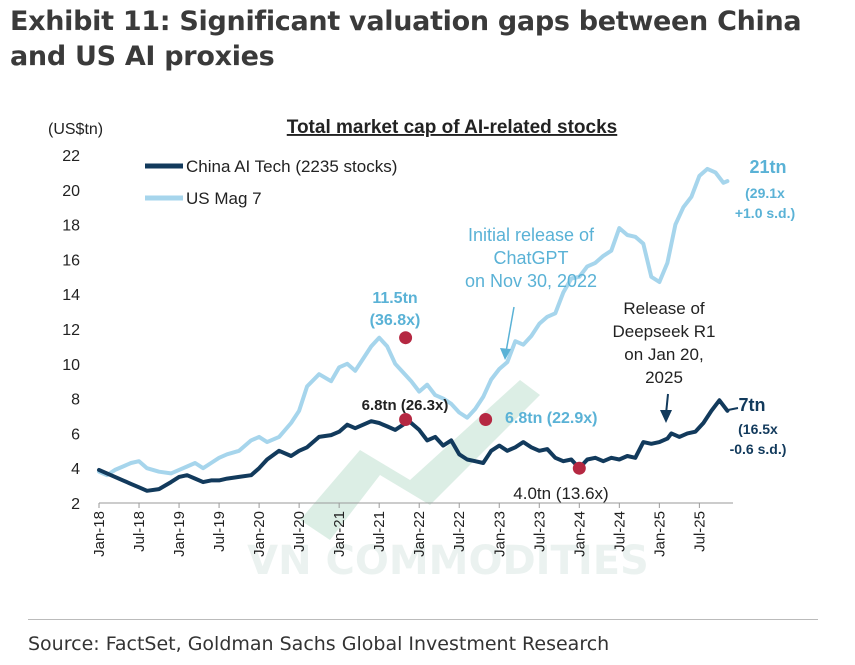 This screenshot has width=855, height=665. Describe the element at coordinates (219, 531) in the screenshot. I see `x-tick-label: Jul-19` at that location.